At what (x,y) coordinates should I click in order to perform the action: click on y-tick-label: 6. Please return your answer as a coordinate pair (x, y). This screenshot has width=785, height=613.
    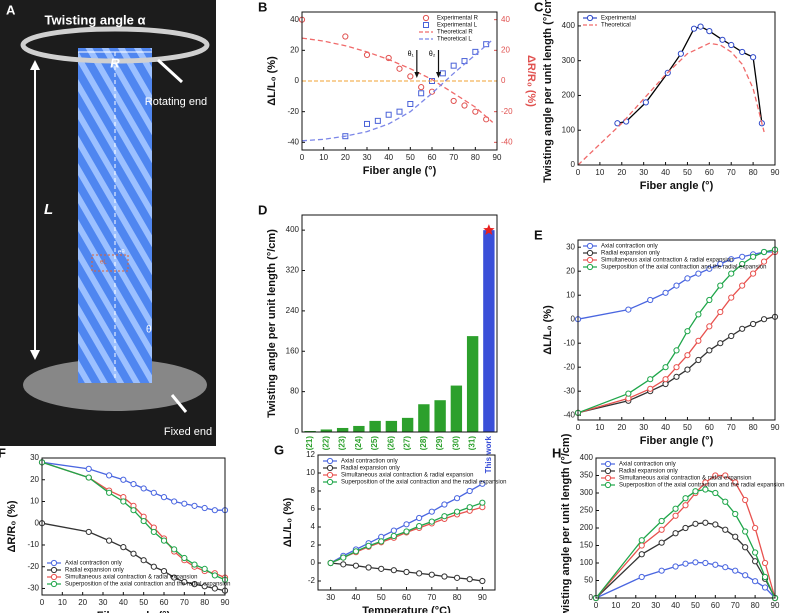
    Looking at the image, I should click on (313, 508).